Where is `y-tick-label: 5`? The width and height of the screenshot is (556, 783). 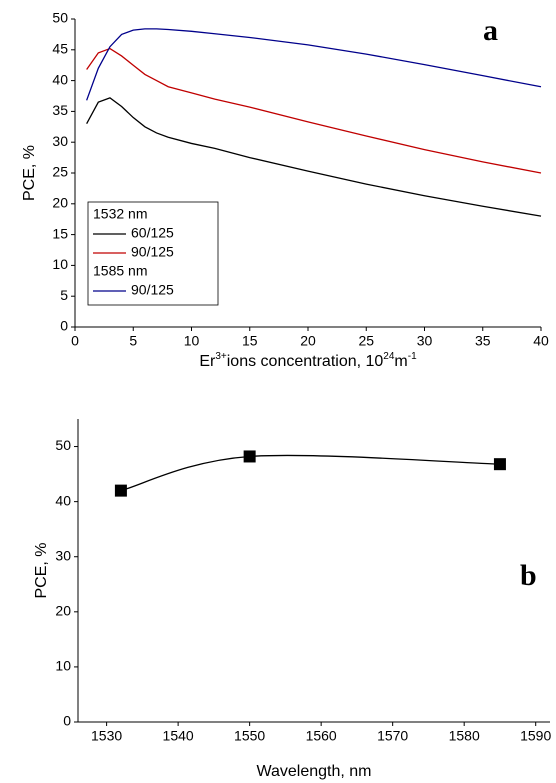
y-tick-label: 5 is located at coordinates (64, 295).